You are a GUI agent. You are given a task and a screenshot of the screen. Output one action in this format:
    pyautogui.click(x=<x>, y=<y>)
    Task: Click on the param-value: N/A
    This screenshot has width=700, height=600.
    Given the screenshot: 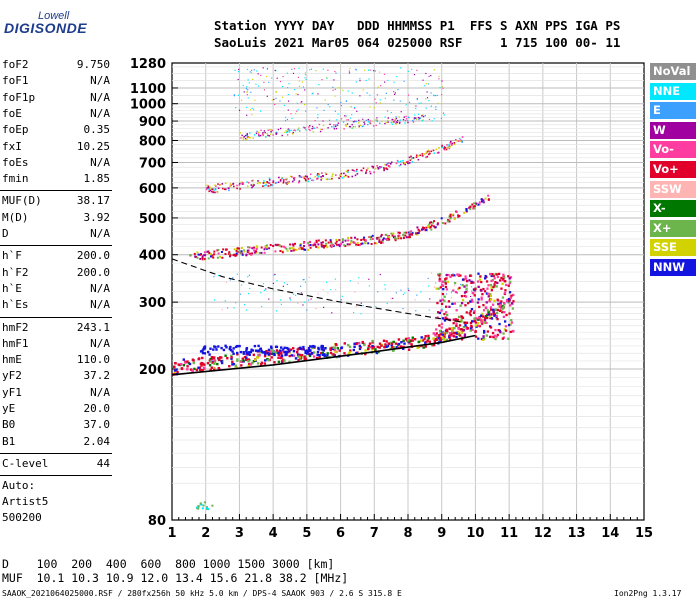 What is the action you would take?
    pyautogui.click(x=100, y=233)
    